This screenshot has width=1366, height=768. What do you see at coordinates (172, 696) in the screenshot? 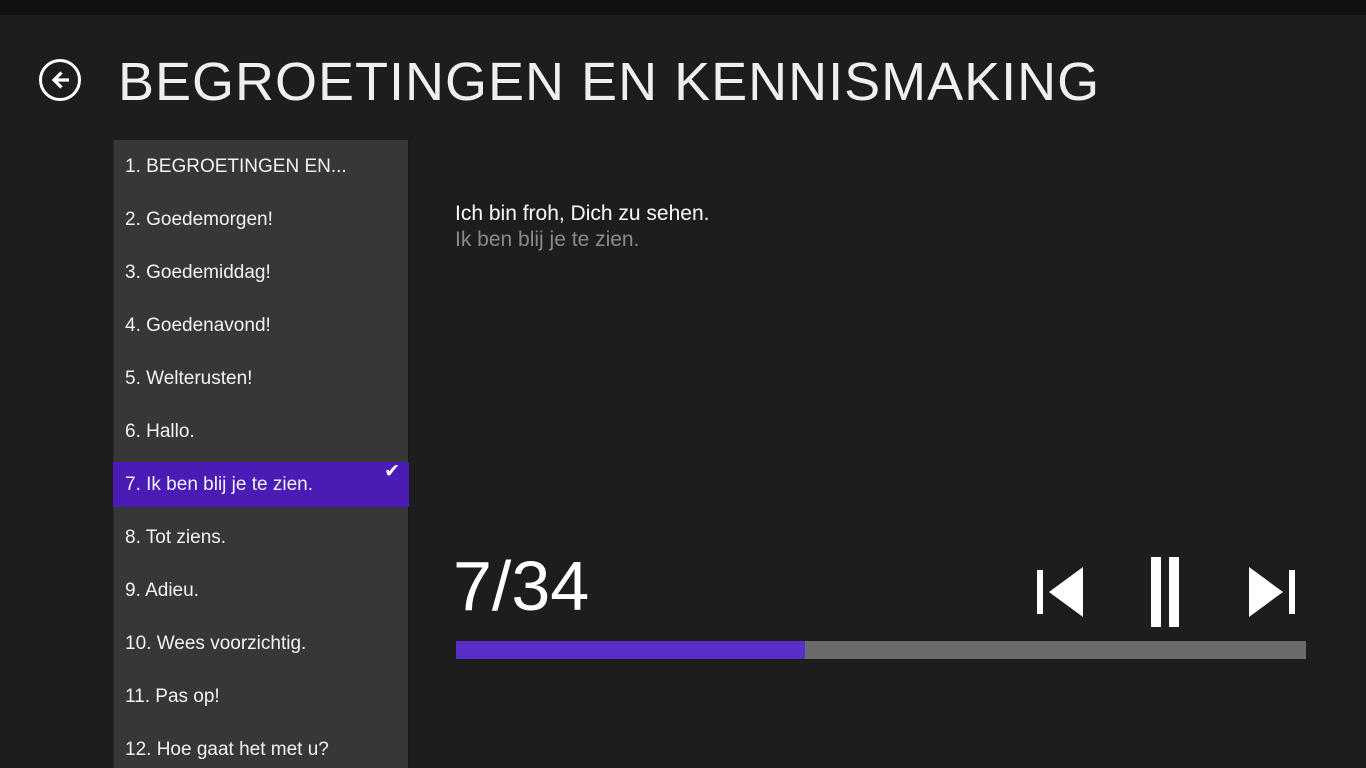
I see `list-item-11: 11. Pas op!` at bounding box center [172, 696].